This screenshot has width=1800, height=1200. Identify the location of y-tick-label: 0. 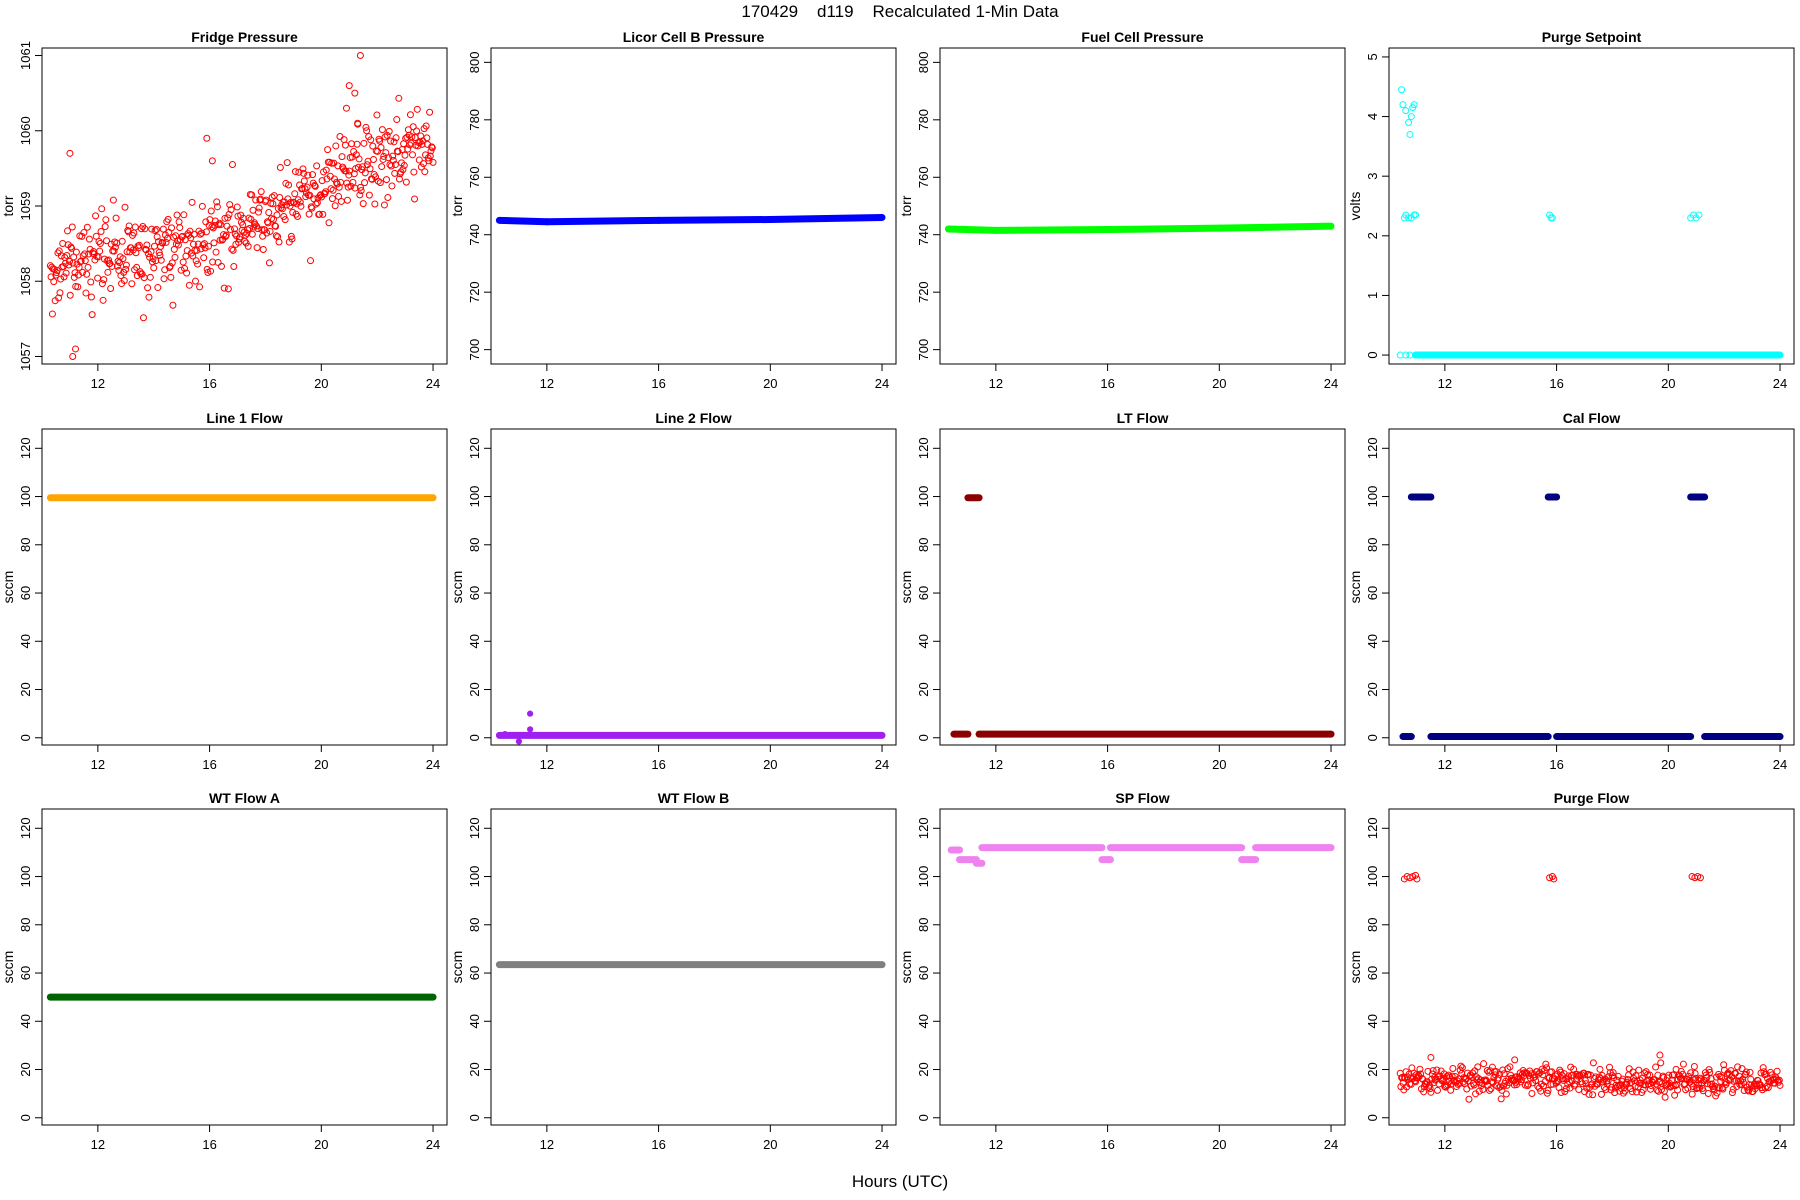
(923, 1117).